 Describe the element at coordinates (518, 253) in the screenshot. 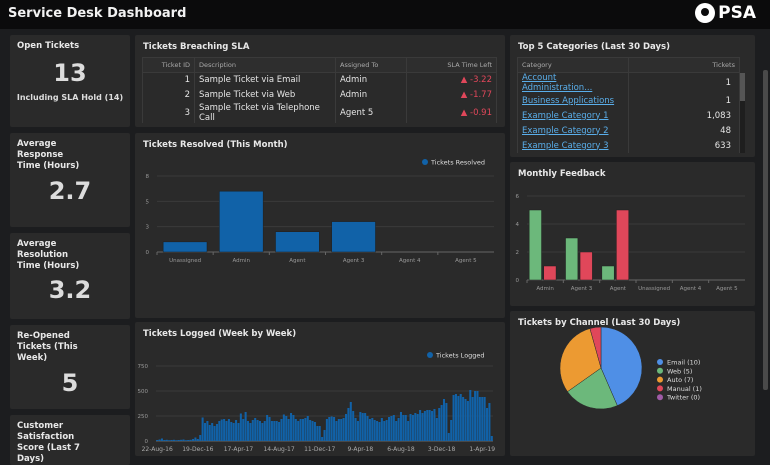

I see `y-tick-label: 2` at that location.